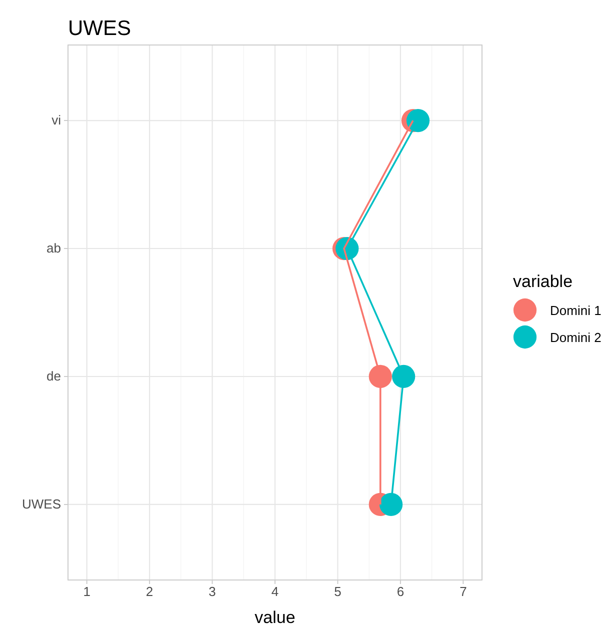  Describe the element at coordinates (99, 28) in the screenshot. I see `chart-title: UWES` at that location.